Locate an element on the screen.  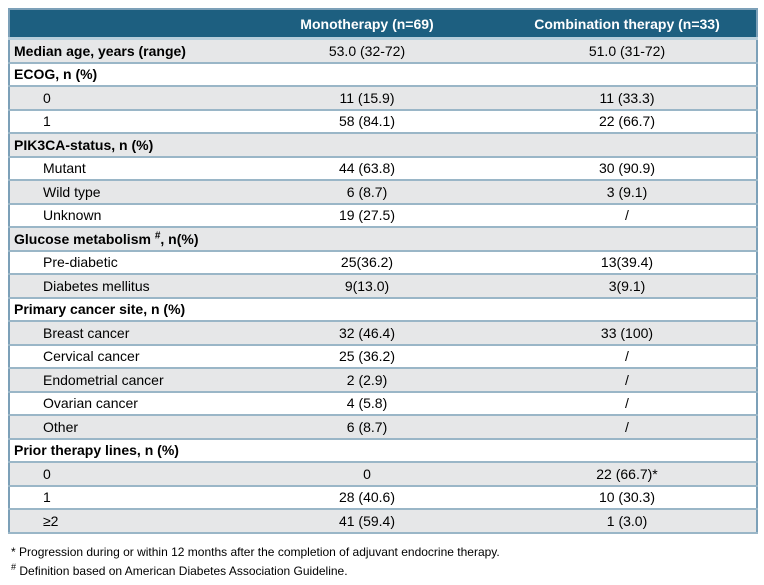
table-row: Pre-diabetic 25(36.2) 13(39.4) is located at coordinates (383, 262).